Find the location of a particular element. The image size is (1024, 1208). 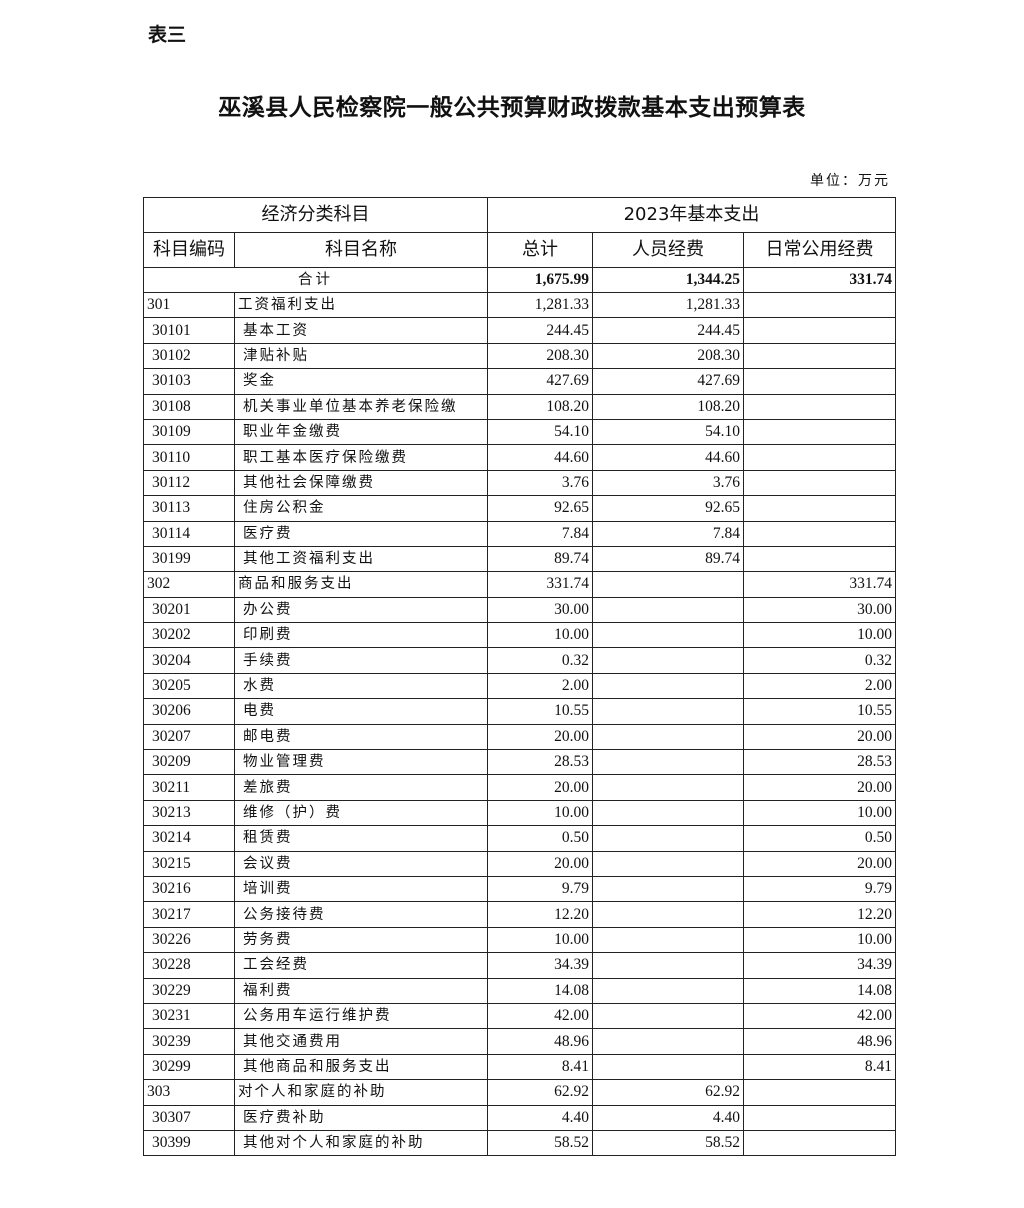

row-total: 244.45 is located at coordinates (540, 330).